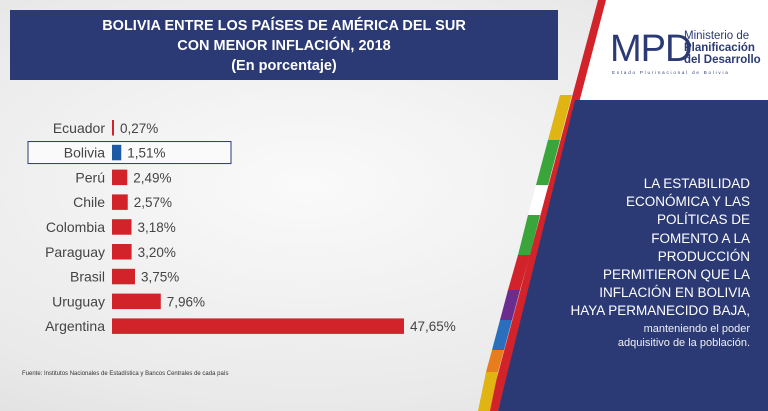 The height and width of the screenshot is (411, 768). Describe the element at coordinates (89, 202) in the screenshot. I see `category-label: Chile` at that location.